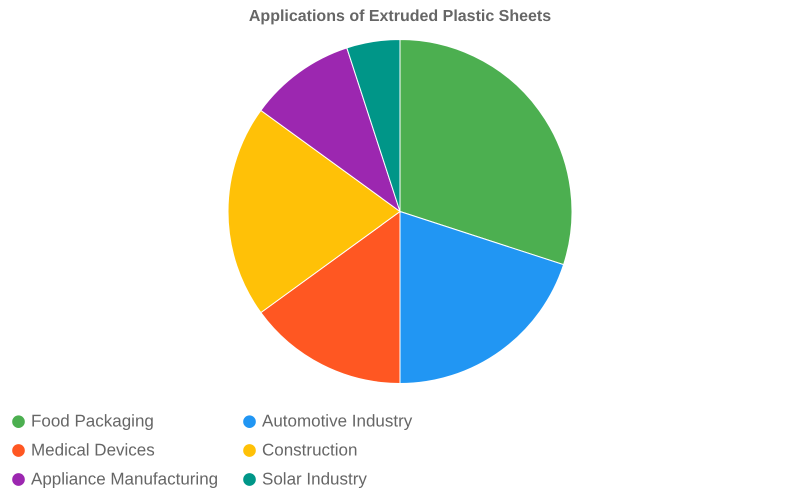 This screenshot has width=800, height=500. What do you see at coordinates (93, 450) in the screenshot?
I see `legend-label: Medical Devices` at bounding box center [93, 450].